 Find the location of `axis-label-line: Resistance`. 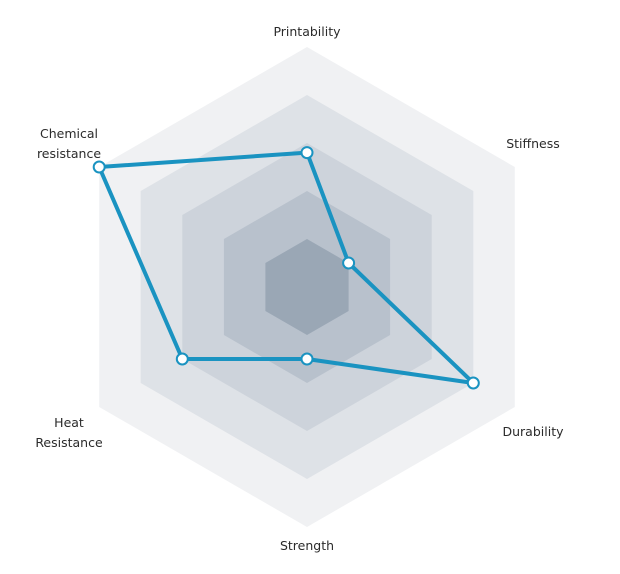

axis-label-line: Resistance is located at coordinates (69, 442).